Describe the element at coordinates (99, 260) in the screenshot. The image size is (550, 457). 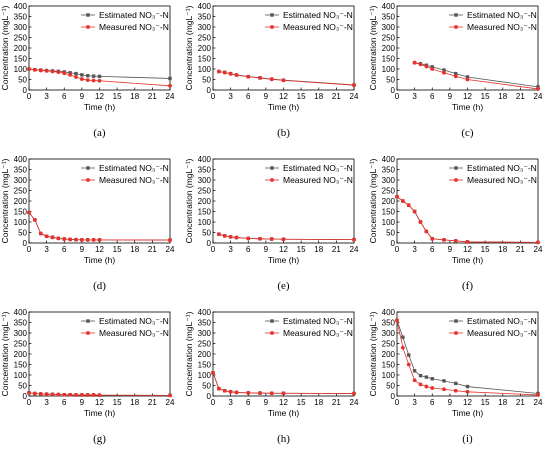
I see `x-axis-label: Time (h)` at that location.